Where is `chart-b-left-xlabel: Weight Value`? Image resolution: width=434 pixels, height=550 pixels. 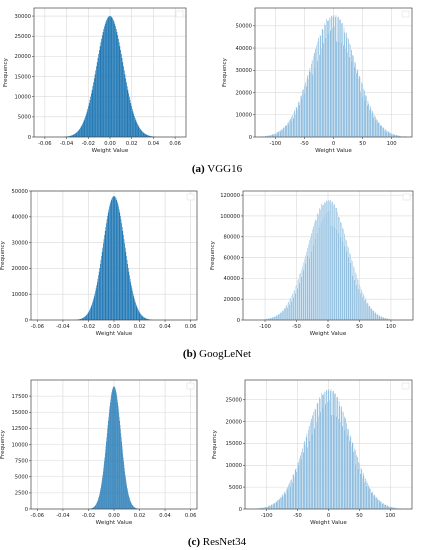
chart-b-left-xlabel: Weight Value is located at coordinates (114, 334).